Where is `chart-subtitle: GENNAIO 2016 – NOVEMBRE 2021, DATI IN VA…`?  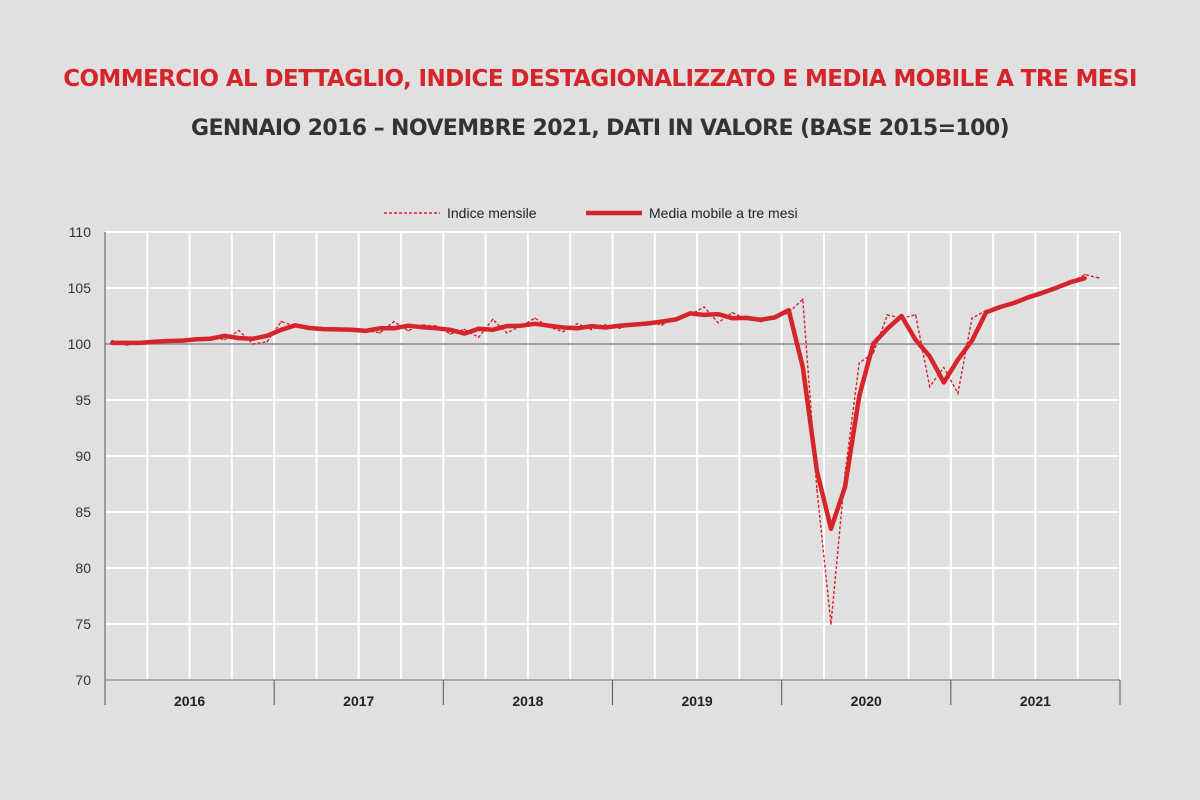
chart-subtitle: GENNAIO 2016 – NOVEMBRE 2021, DATI IN VA… is located at coordinates (600, 128).